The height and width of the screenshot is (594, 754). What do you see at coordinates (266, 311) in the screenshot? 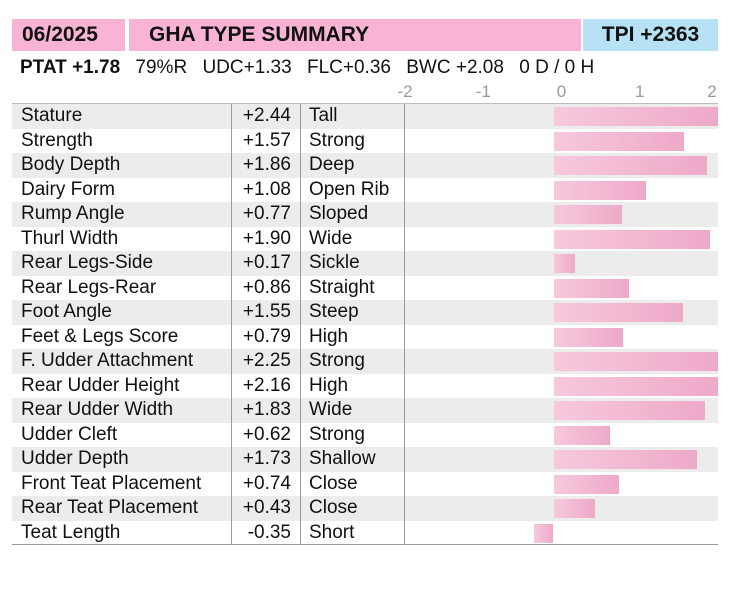
I see `trait-value: +1.55` at bounding box center [266, 311].